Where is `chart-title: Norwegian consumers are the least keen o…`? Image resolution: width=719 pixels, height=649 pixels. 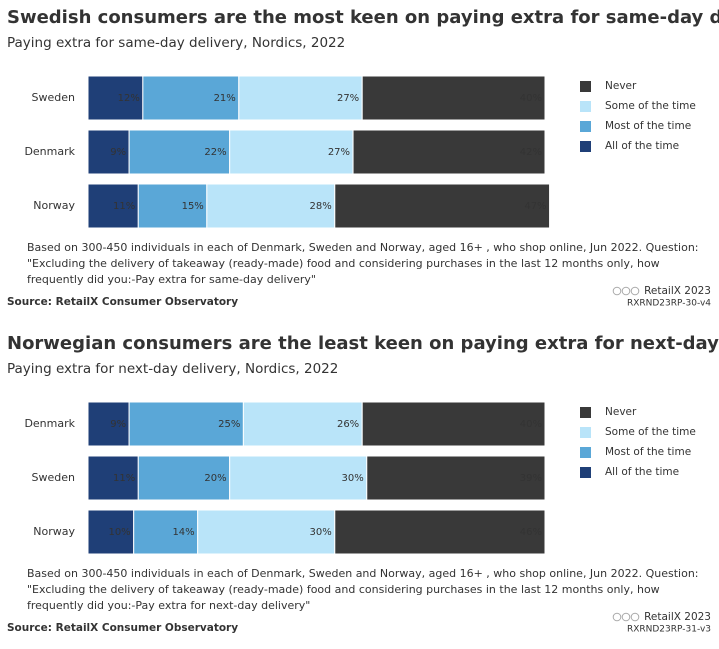
chart-title: Norwegian consumers are the least keen o… is located at coordinates (363, 343).